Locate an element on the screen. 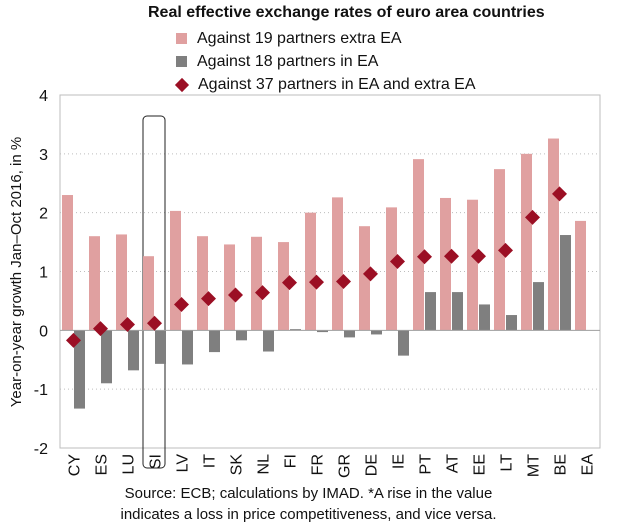 Image resolution: width=617 pixels, height=528 pixels. marker-lv is located at coordinates (181, 304).